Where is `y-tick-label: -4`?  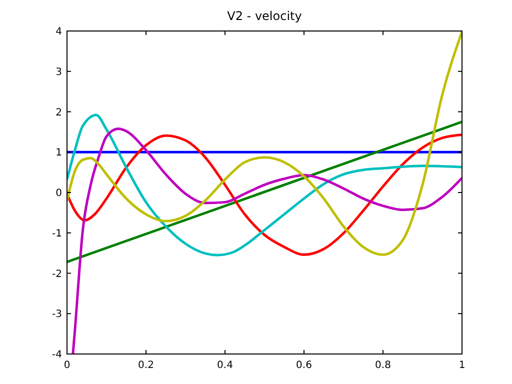 y-tick-label: -4 is located at coordinates (57, 355).